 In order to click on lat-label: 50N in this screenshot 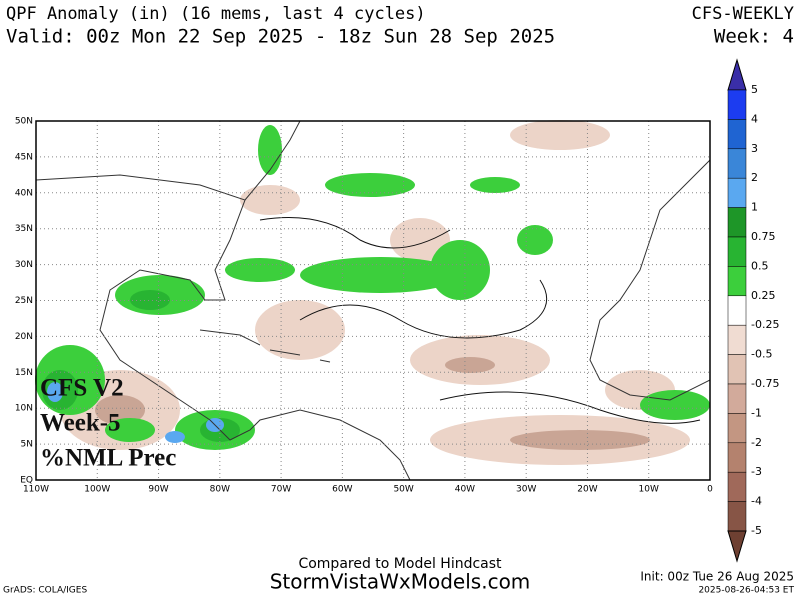, I will do `click(24, 122)`.